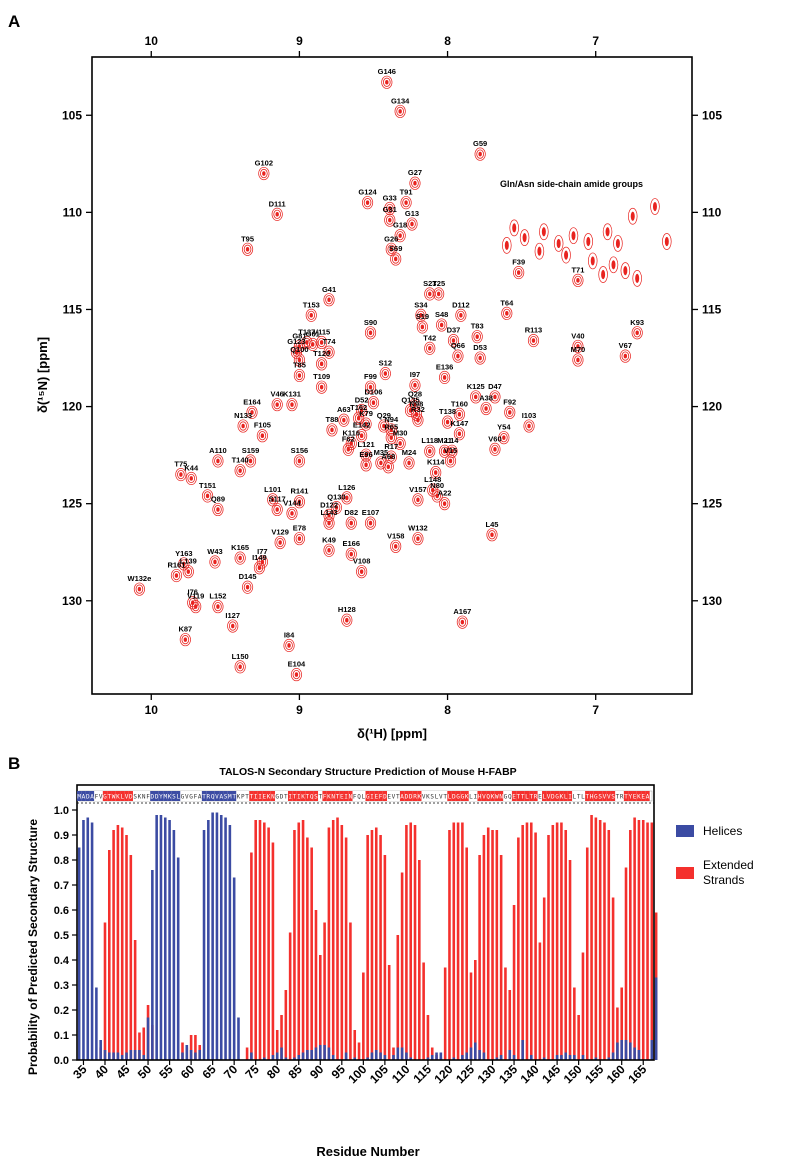 The height and width of the screenshot is (1162, 794). Describe the element at coordinates (195, 596) in the screenshot. I see `peak-label: V119` at that location.